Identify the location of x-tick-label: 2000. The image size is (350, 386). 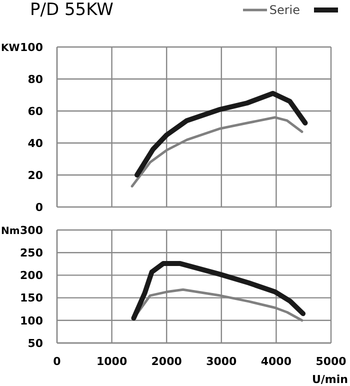
(166, 361).